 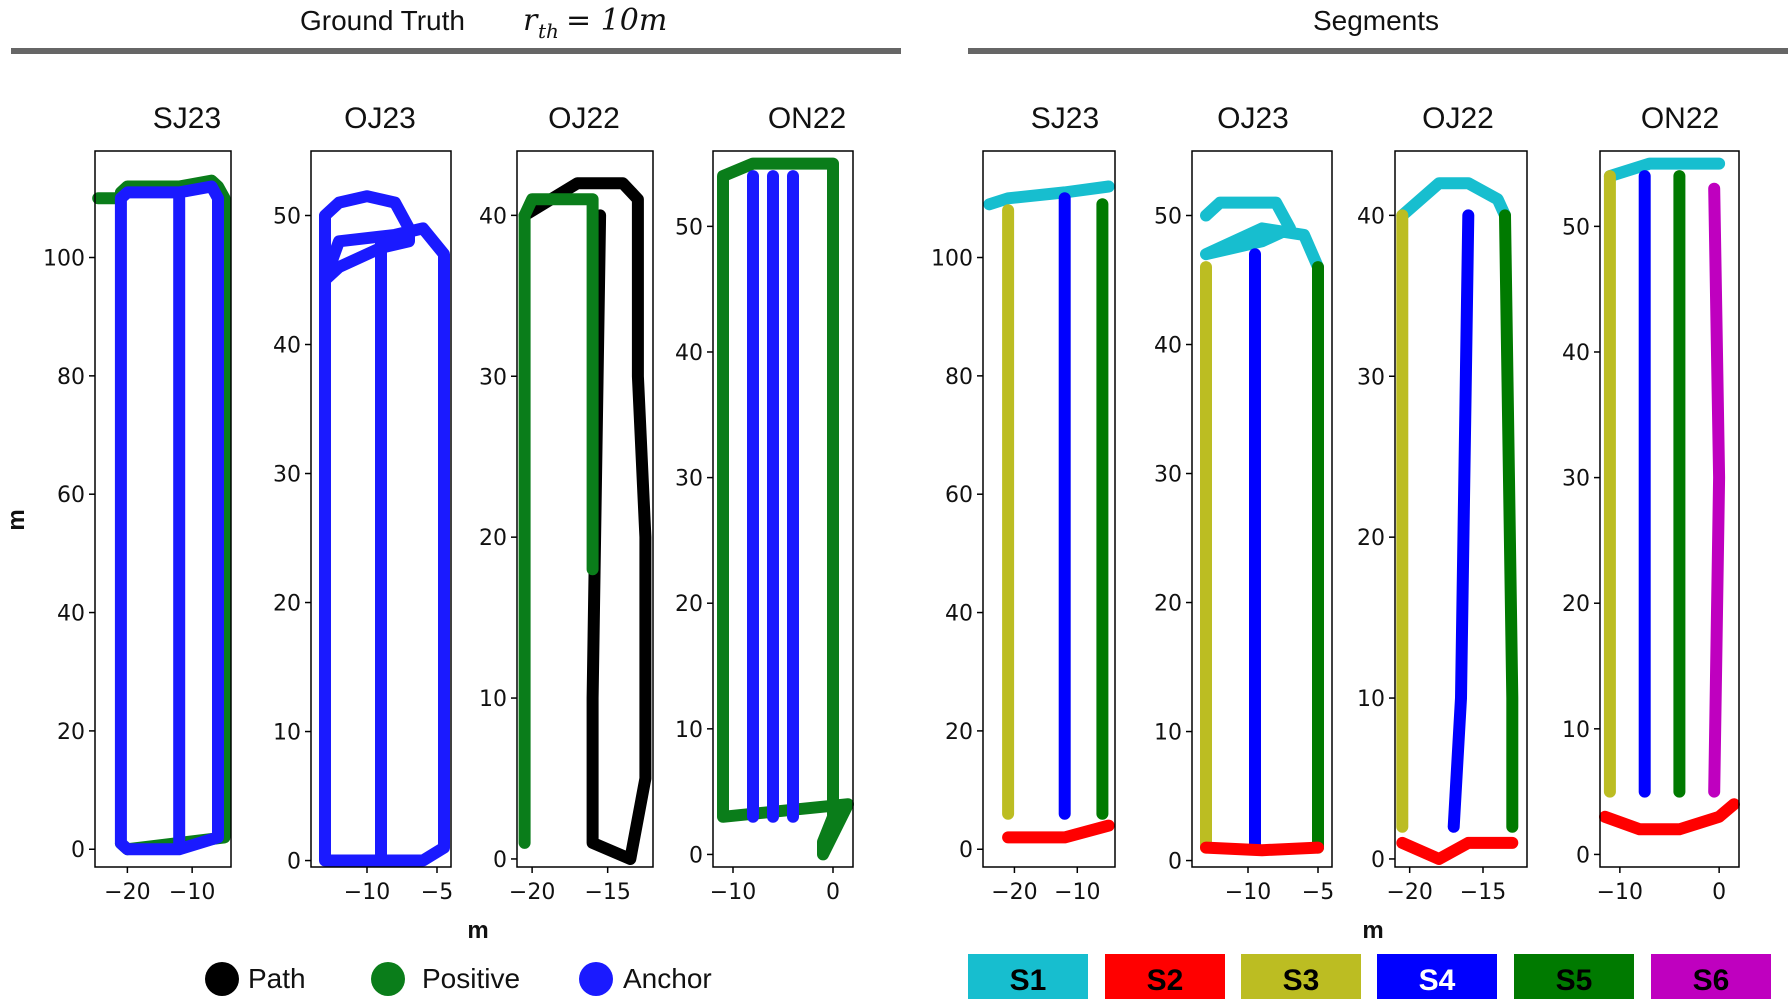 What do you see at coordinates (1437, 980) in the screenshot?
I see `segment-s4-label: S4` at bounding box center [1437, 980].